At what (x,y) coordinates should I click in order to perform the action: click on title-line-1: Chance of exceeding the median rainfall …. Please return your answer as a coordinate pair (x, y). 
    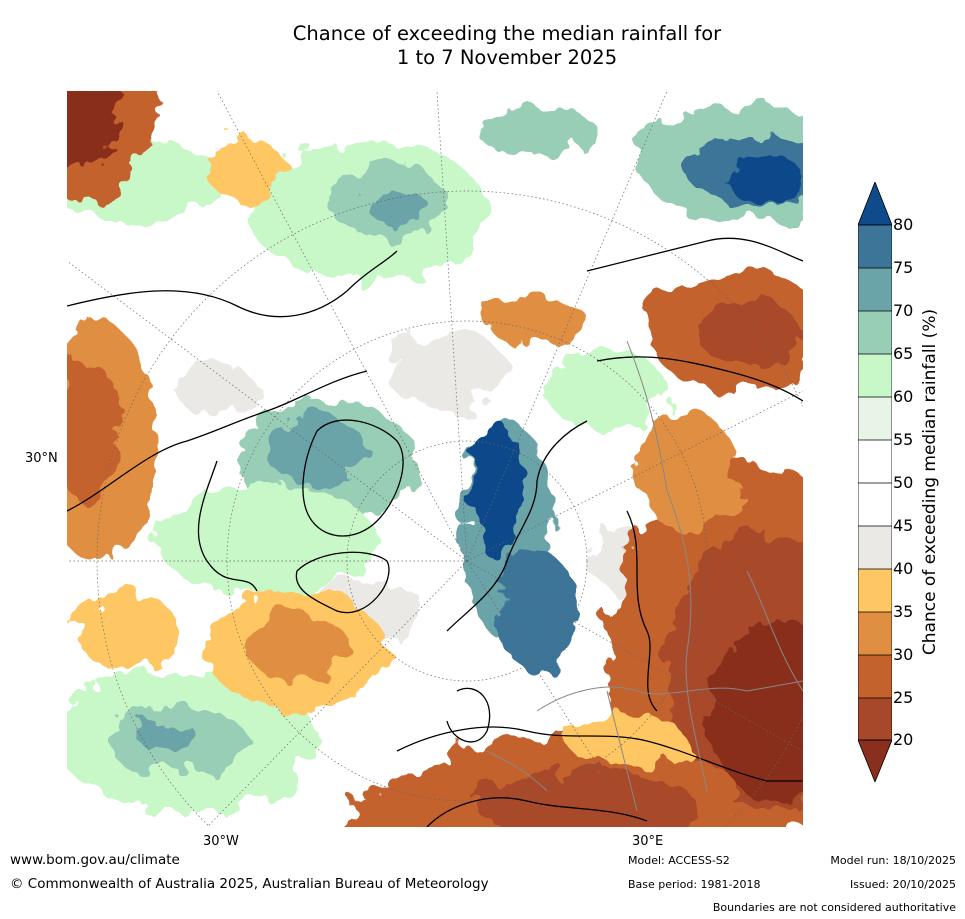
    Looking at the image, I should click on (507, 33).